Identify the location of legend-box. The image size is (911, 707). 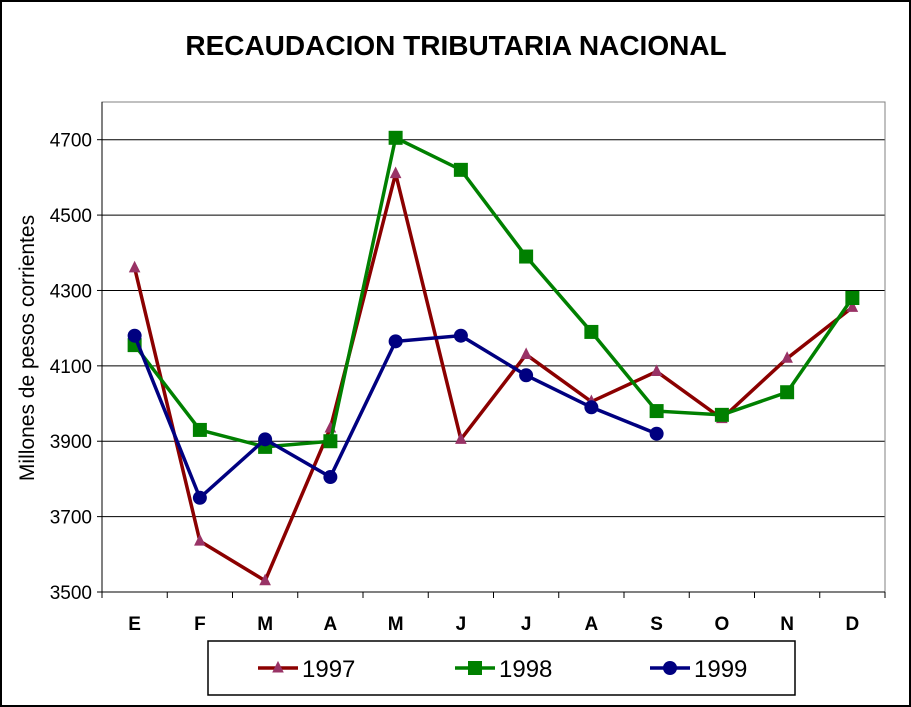
(501, 668).